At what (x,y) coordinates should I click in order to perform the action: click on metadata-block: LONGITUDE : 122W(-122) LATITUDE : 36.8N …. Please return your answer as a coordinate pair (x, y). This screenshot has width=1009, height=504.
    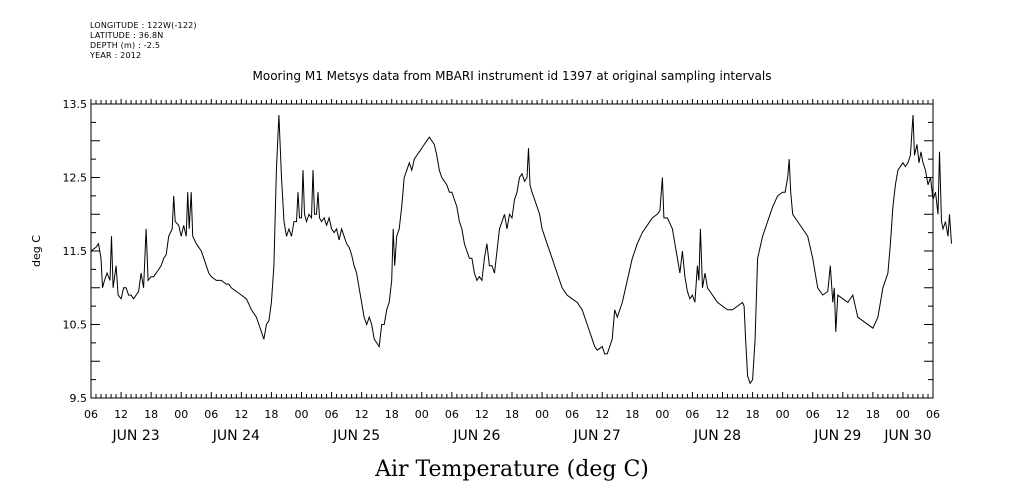
    Looking at the image, I should click on (143, 41).